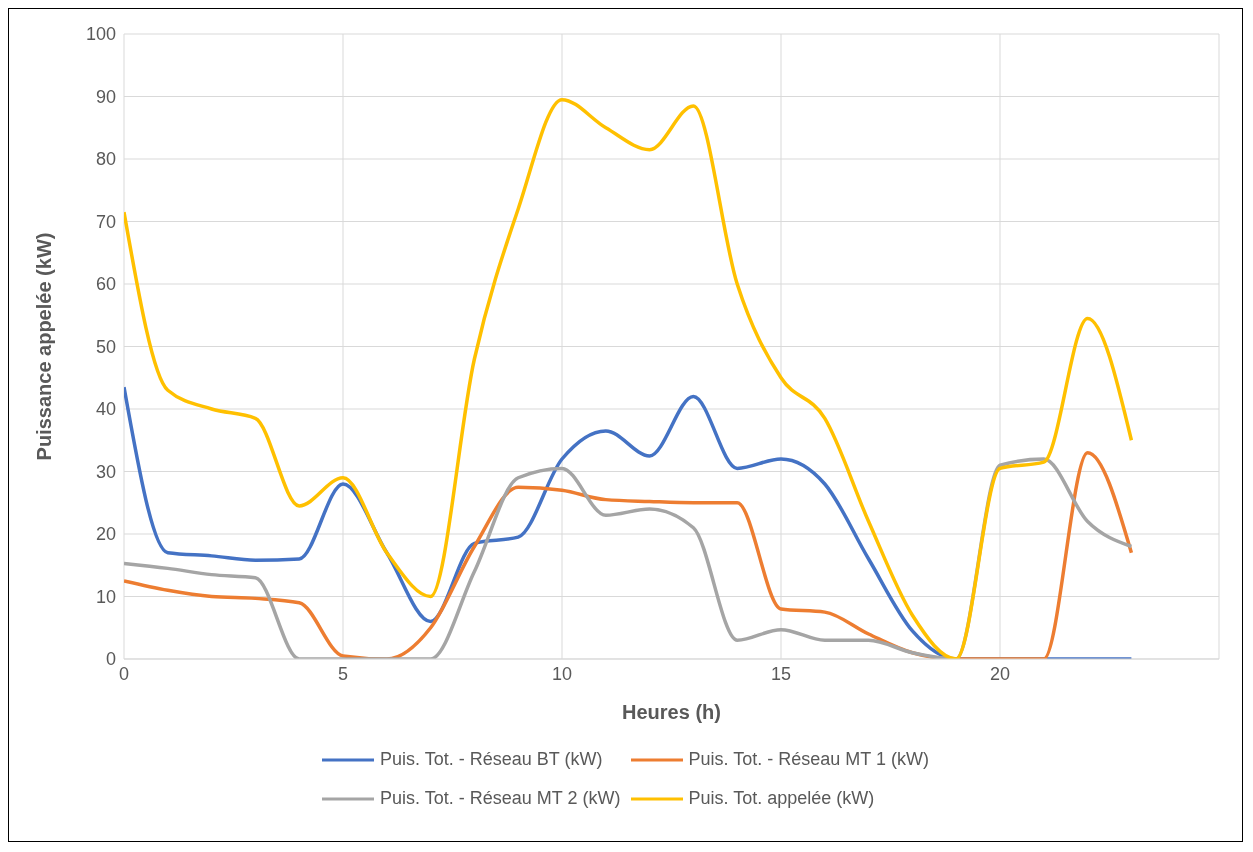 The image size is (1253, 852). Describe the element at coordinates (781, 673) in the screenshot. I see `x-tick-label: 15` at that location.